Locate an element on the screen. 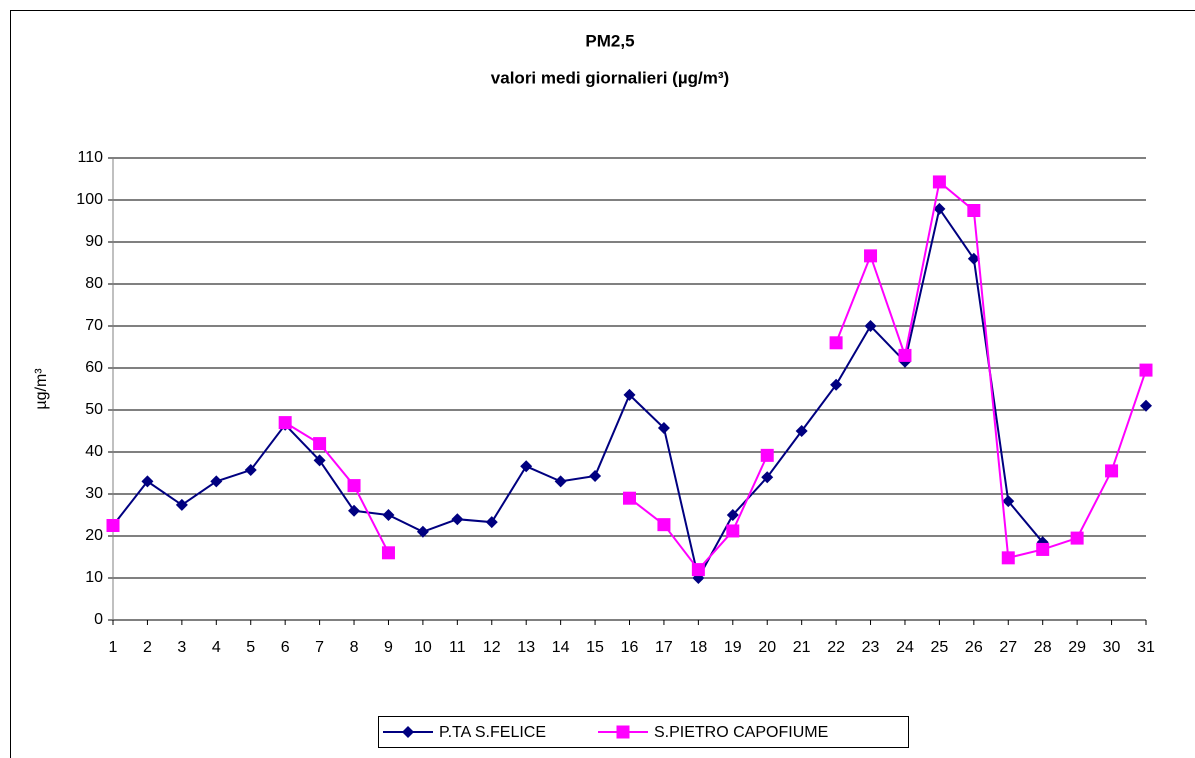  y-tick-label: 30 is located at coordinates (94, 493).